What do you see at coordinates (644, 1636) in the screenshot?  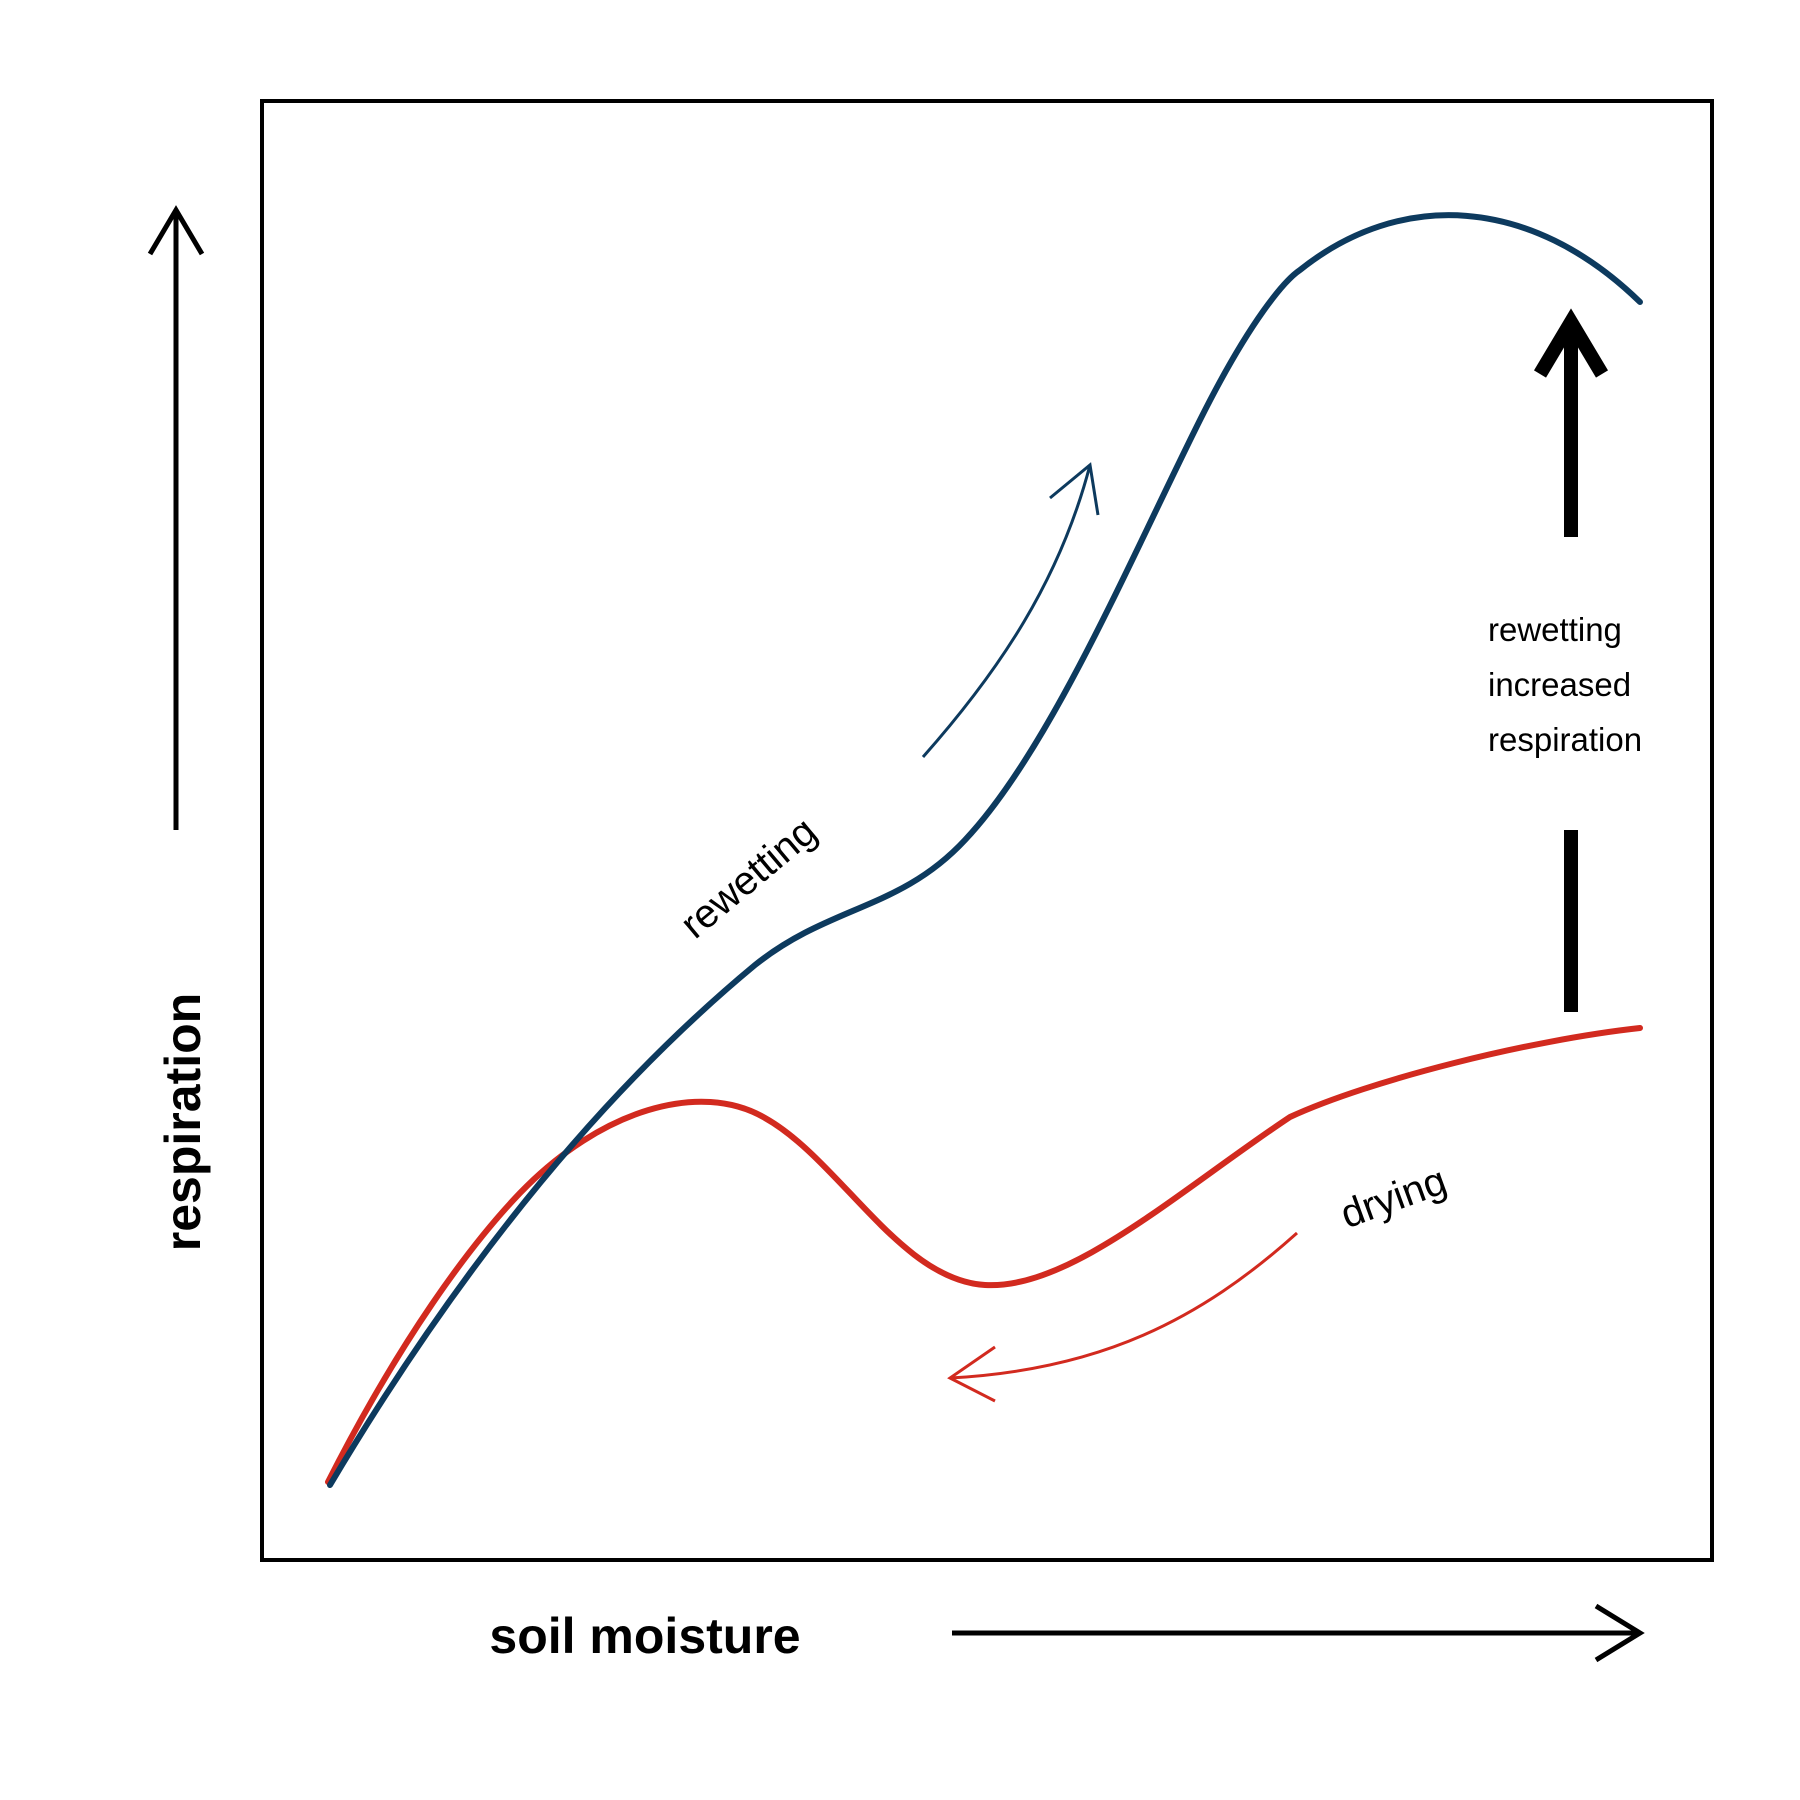 I see `x-axis-title: soil moisture` at bounding box center [644, 1636].